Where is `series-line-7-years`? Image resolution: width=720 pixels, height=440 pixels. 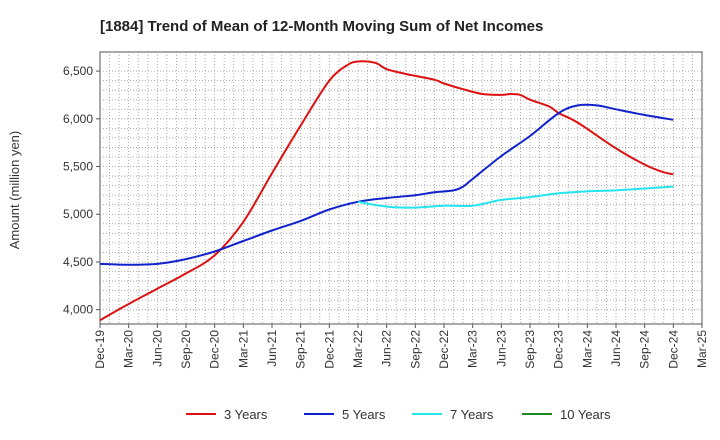 series-line-7-years is located at coordinates (515, 197).